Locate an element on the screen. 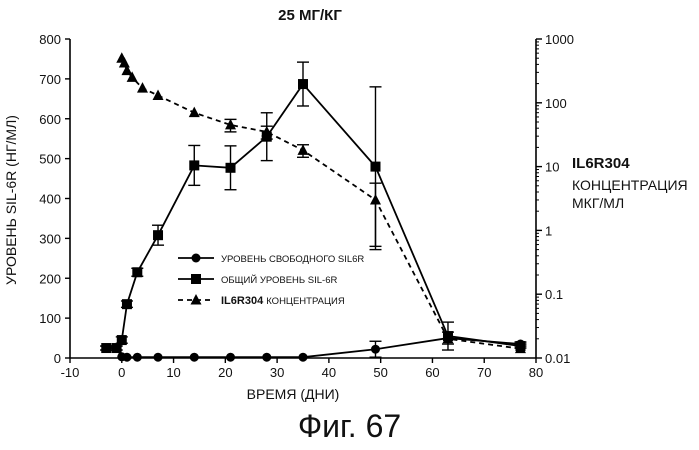 This screenshot has height=450, width=699. legend-label-total-sil6r: ОБЩИЙ УРОВЕНЬ SIL-6R is located at coordinates (279, 280).